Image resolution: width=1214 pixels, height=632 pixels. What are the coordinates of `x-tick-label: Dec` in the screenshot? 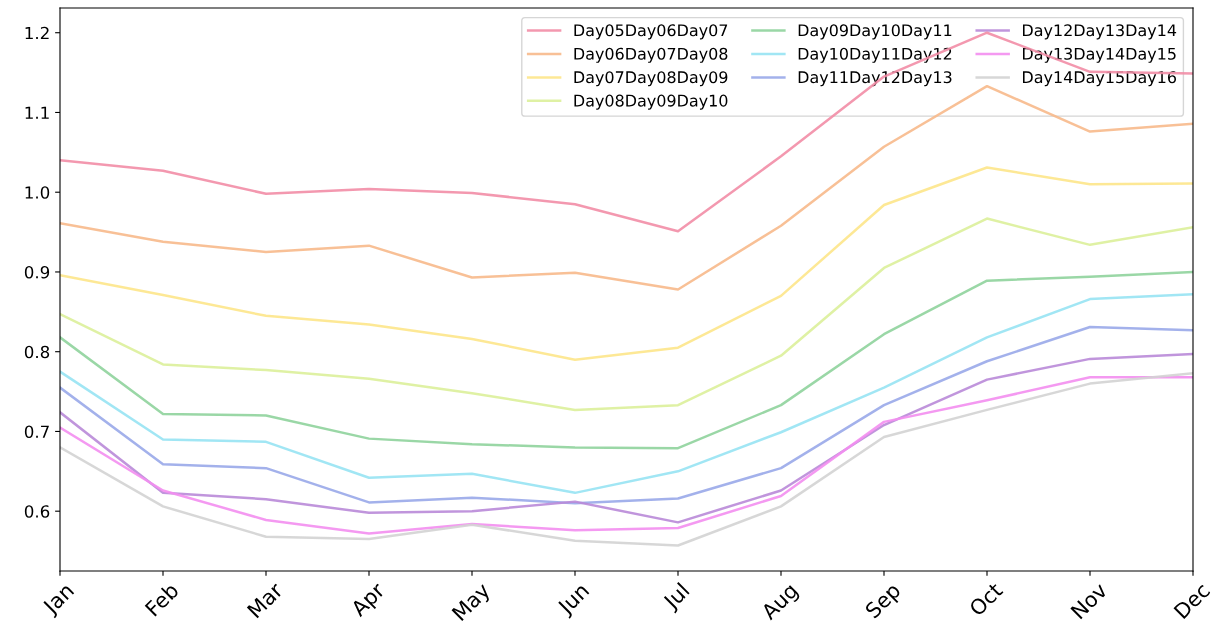 It's located at (1192, 601).